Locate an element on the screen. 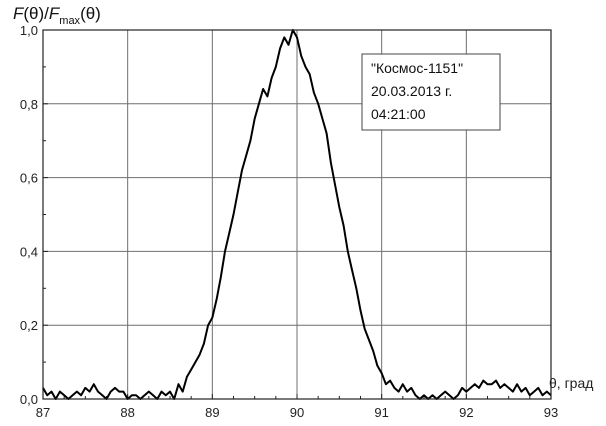 The image size is (606, 426). x-tick-label: 89 is located at coordinates (212, 412).